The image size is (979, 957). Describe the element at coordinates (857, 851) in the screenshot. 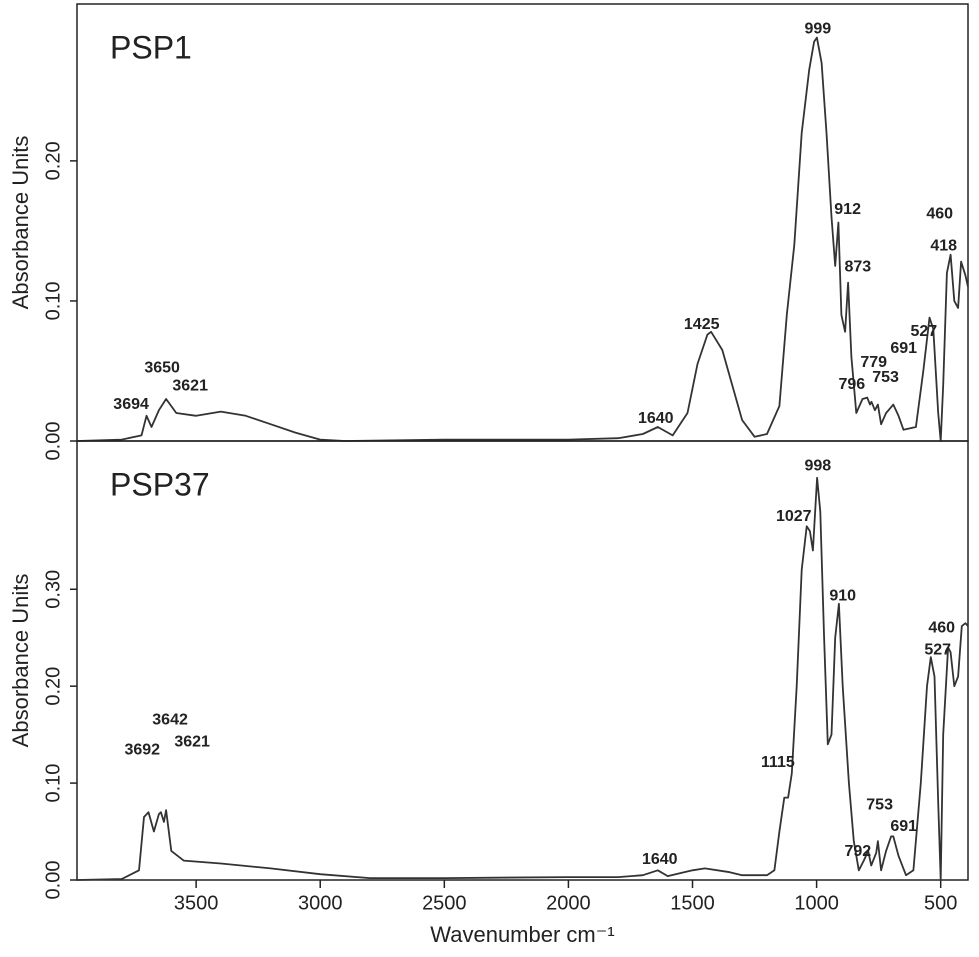

I see `peak-label: 792` at that location.